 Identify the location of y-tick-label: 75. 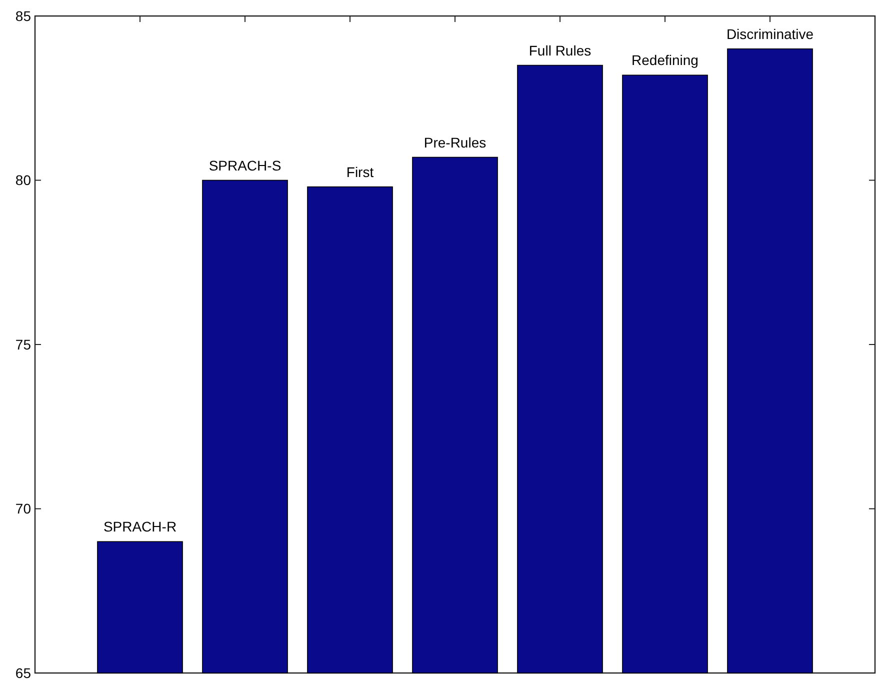
(23, 344).